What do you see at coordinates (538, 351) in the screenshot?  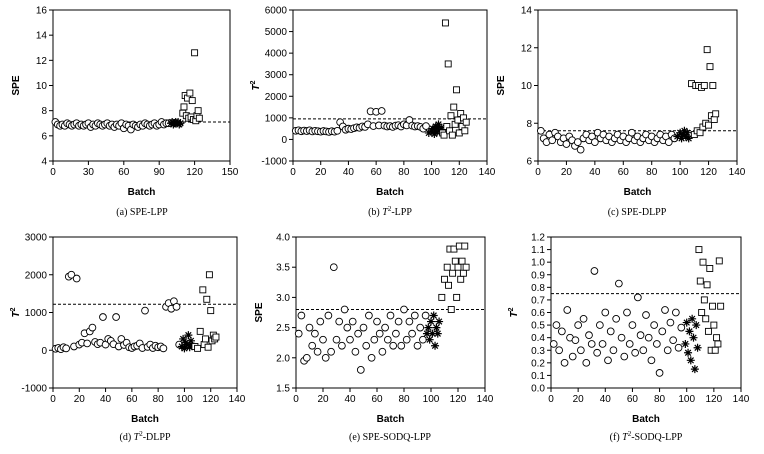 I see `y-tick-label: 0.3` at bounding box center [538, 351].